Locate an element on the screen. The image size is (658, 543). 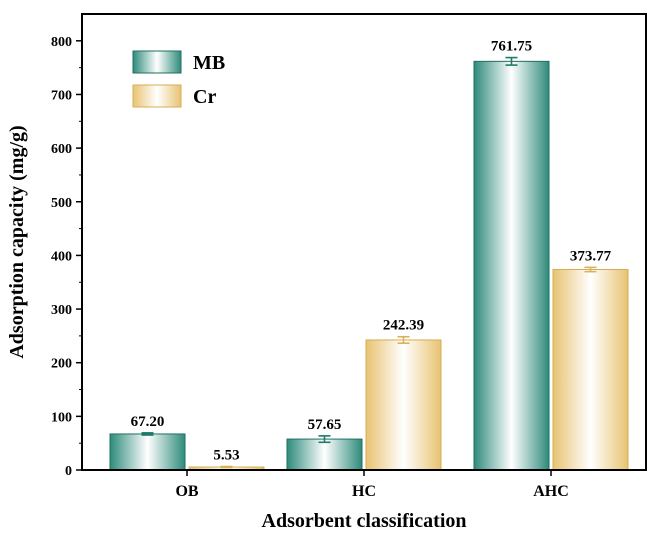
data-label-cr-ahc: 373.77 is located at coordinates (591, 256).